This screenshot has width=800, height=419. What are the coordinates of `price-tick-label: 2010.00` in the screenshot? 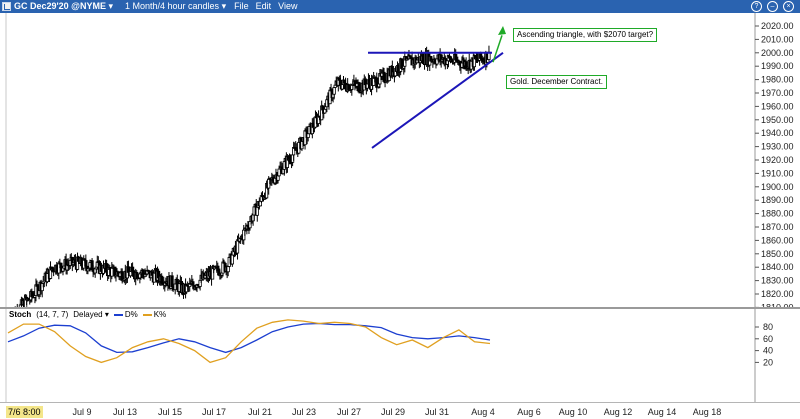 It's located at (777, 39).